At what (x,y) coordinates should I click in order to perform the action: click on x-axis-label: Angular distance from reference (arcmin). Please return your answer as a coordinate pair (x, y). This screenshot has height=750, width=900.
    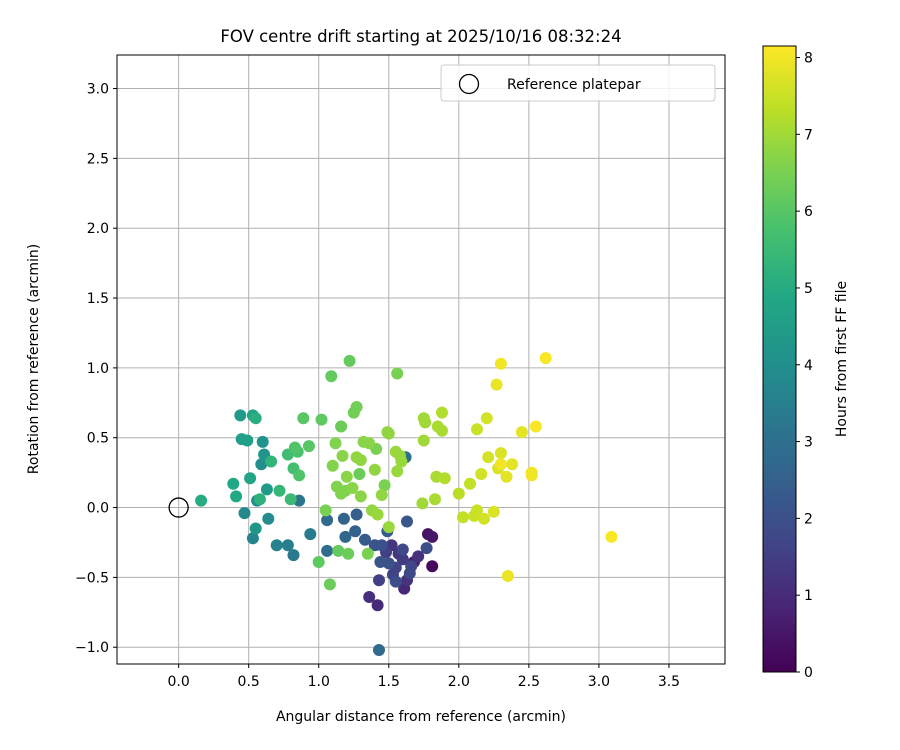
    Looking at the image, I should click on (421, 717).